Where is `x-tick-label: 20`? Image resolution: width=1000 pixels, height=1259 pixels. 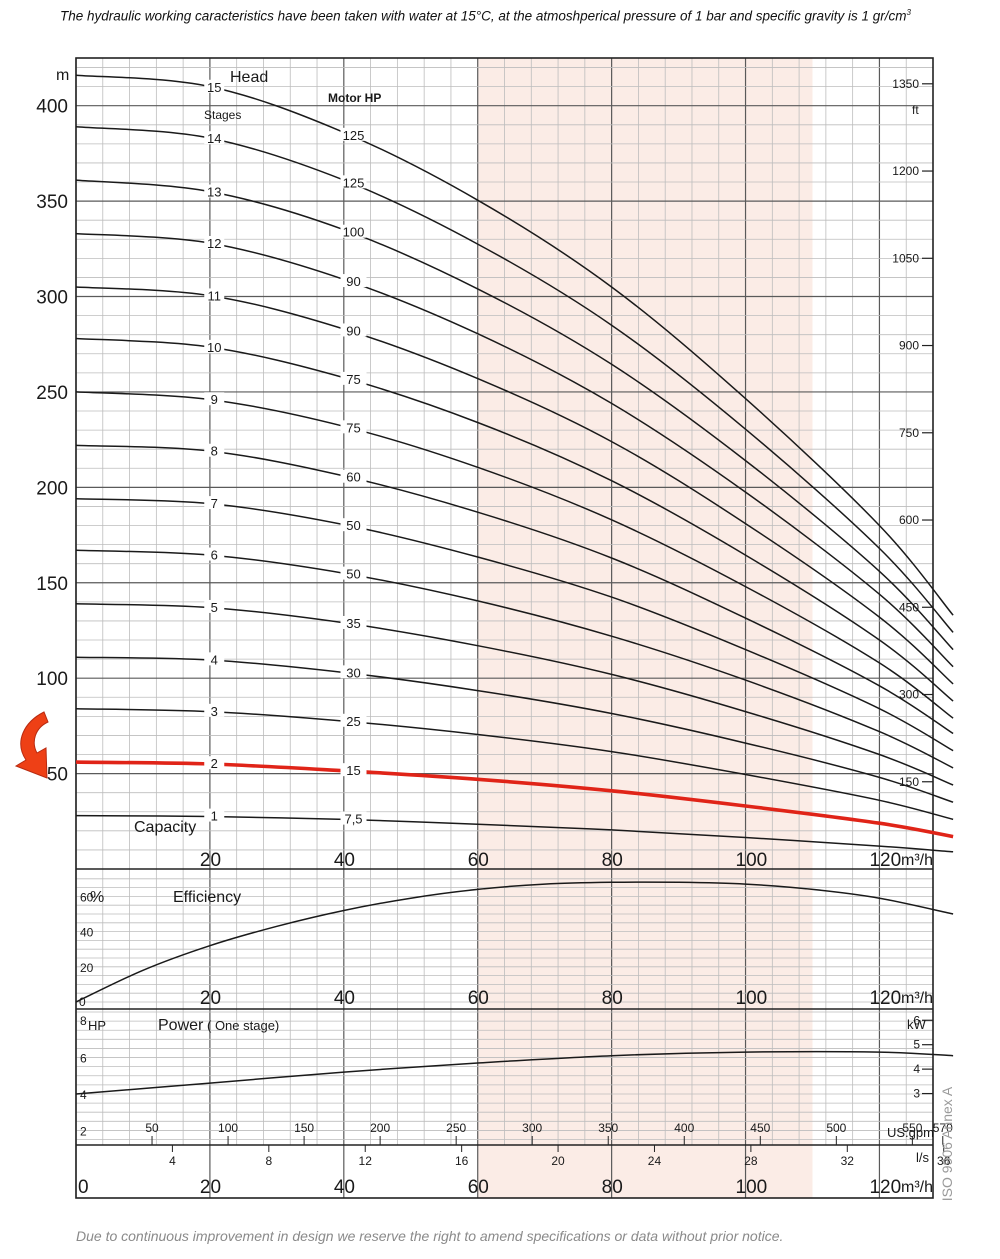
x-tick-label: 20 is located at coordinates (210, 860).